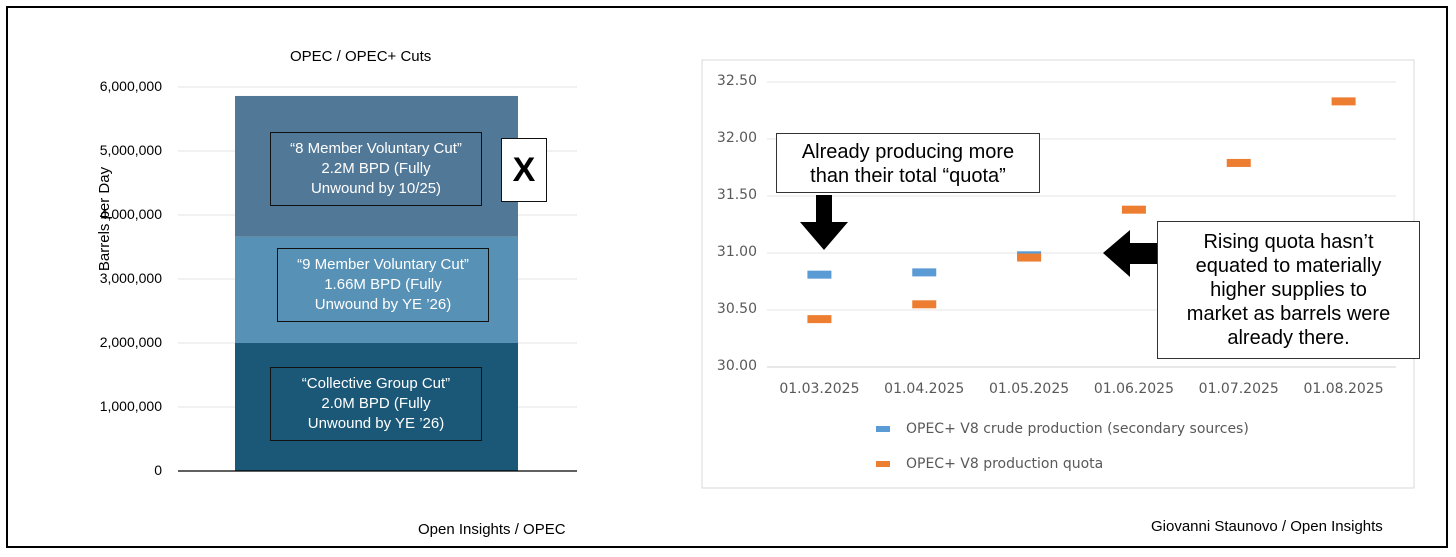 This screenshot has height=557, width=1456. What do you see at coordinates (736, 138) in the screenshot?
I see `y-tick-label: 32.00` at bounding box center [736, 138].